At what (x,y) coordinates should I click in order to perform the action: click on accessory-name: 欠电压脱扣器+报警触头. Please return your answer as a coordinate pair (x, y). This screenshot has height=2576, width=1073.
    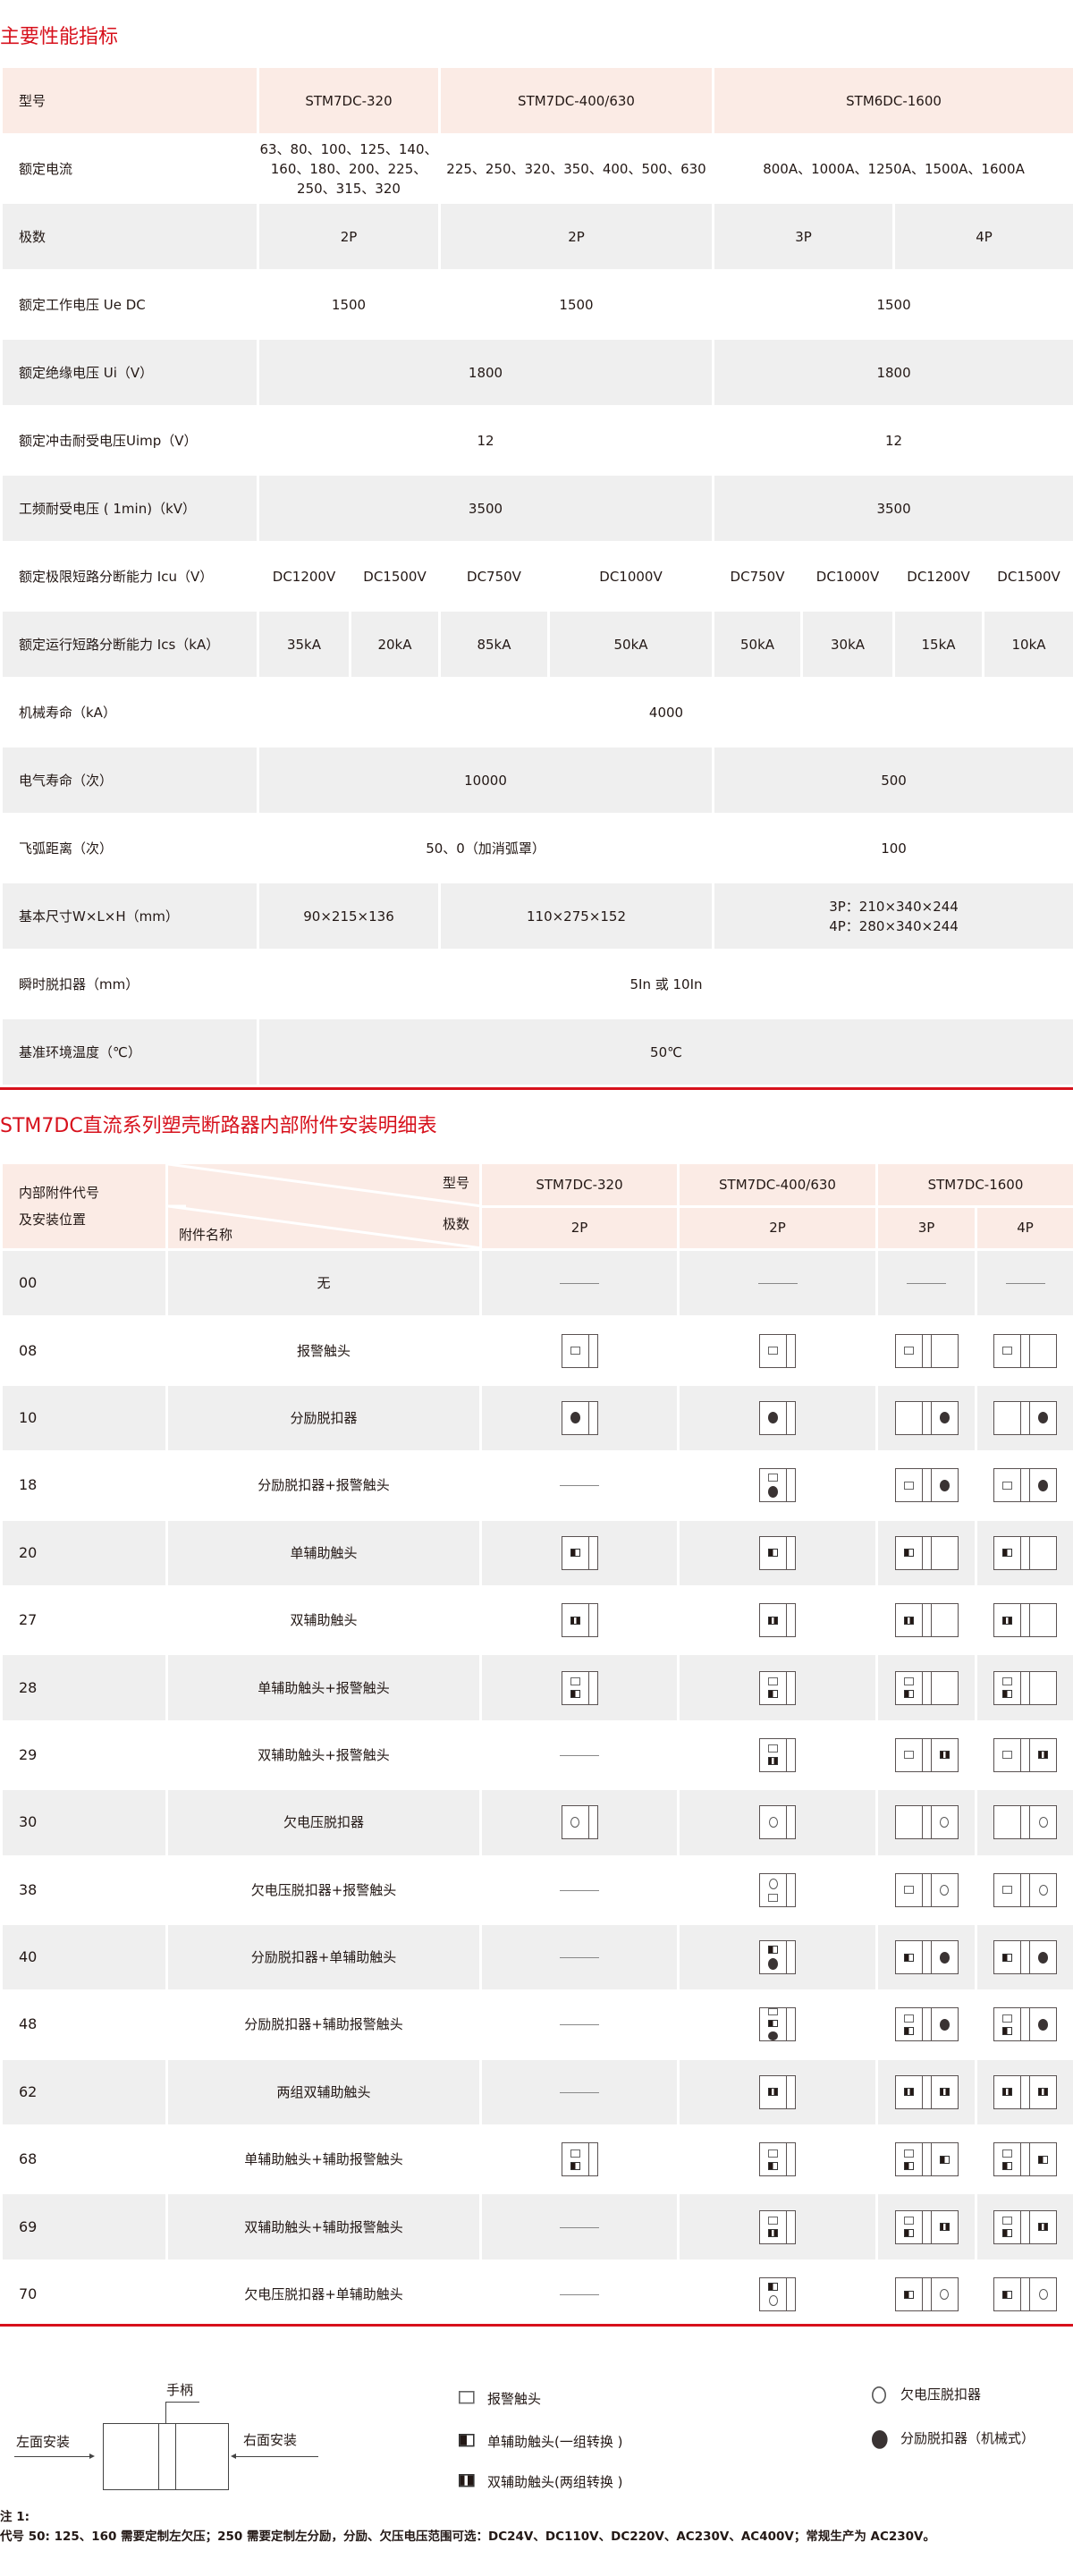
    Looking at the image, I should click on (323, 1889).